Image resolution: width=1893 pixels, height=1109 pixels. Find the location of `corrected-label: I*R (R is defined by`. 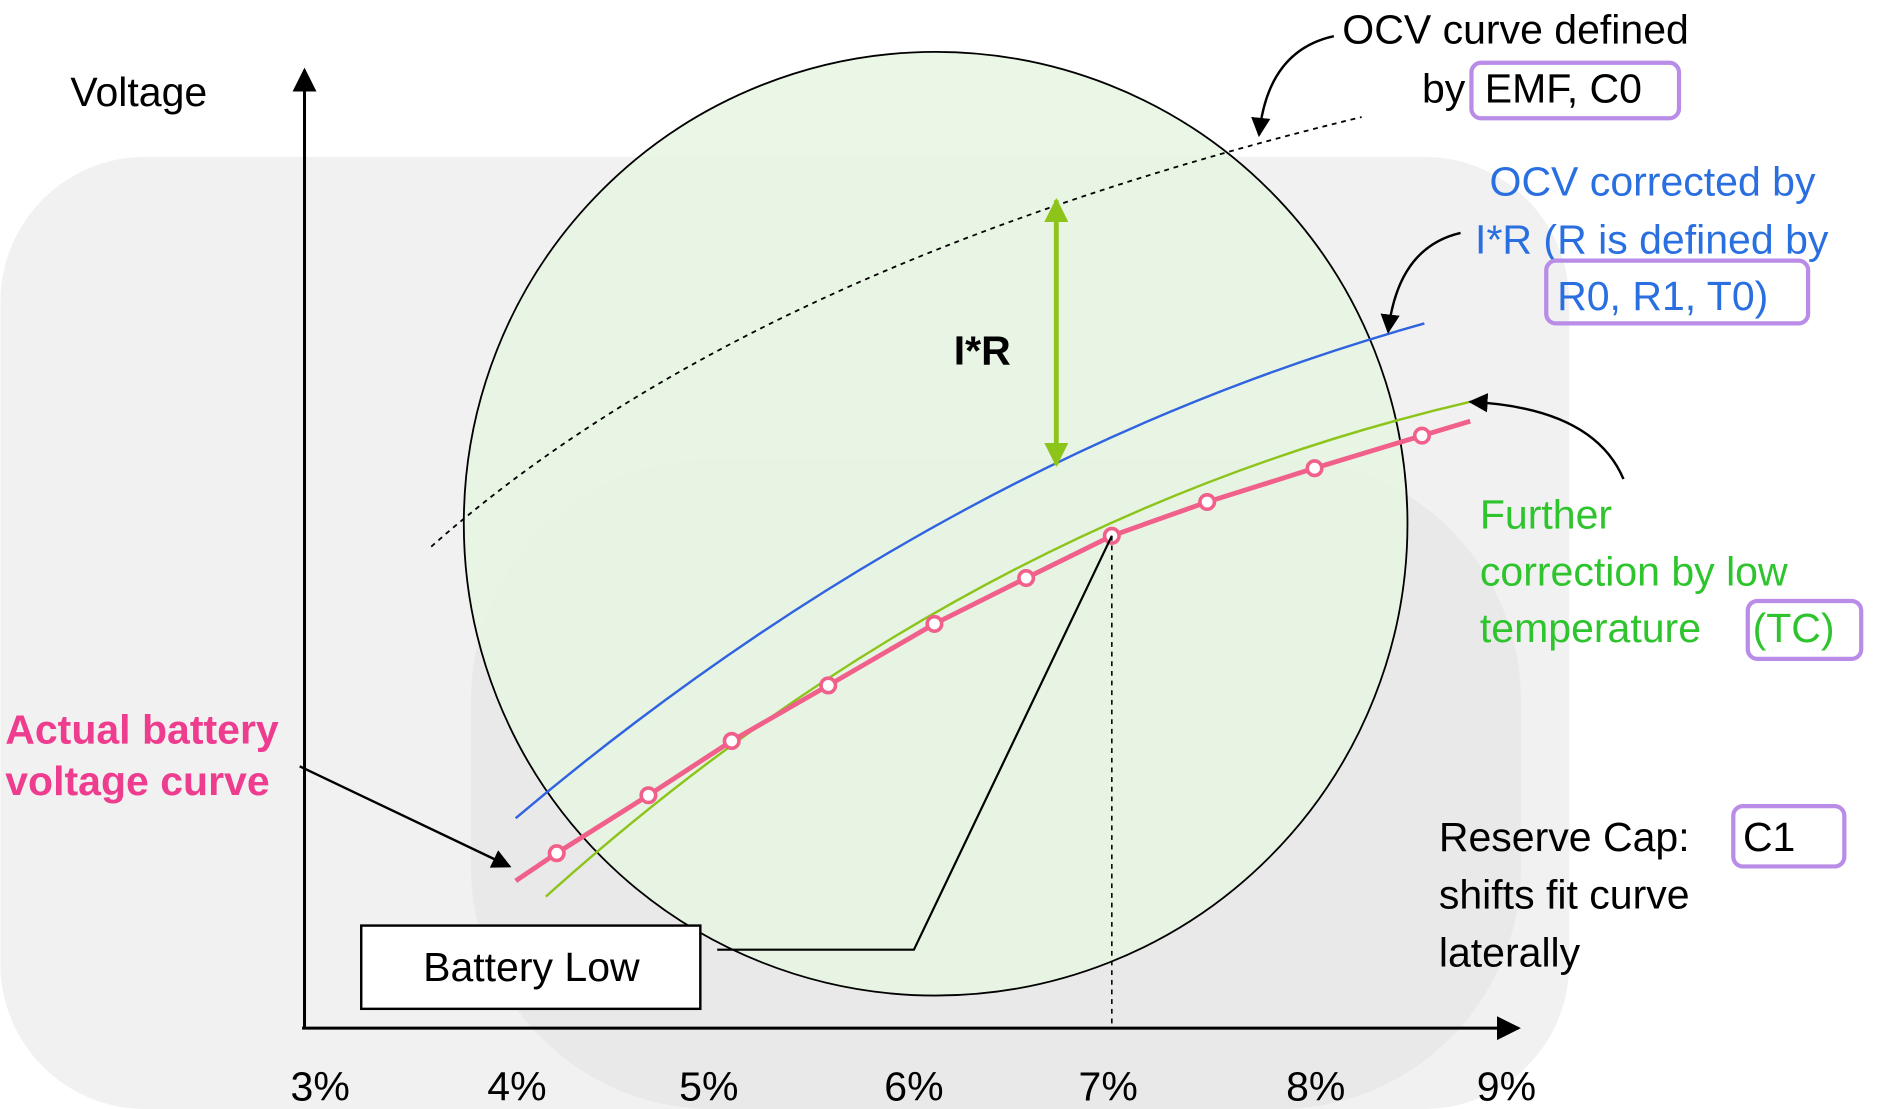

corrected-label: I*R (R is defined by is located at coordinates (1652, 239).